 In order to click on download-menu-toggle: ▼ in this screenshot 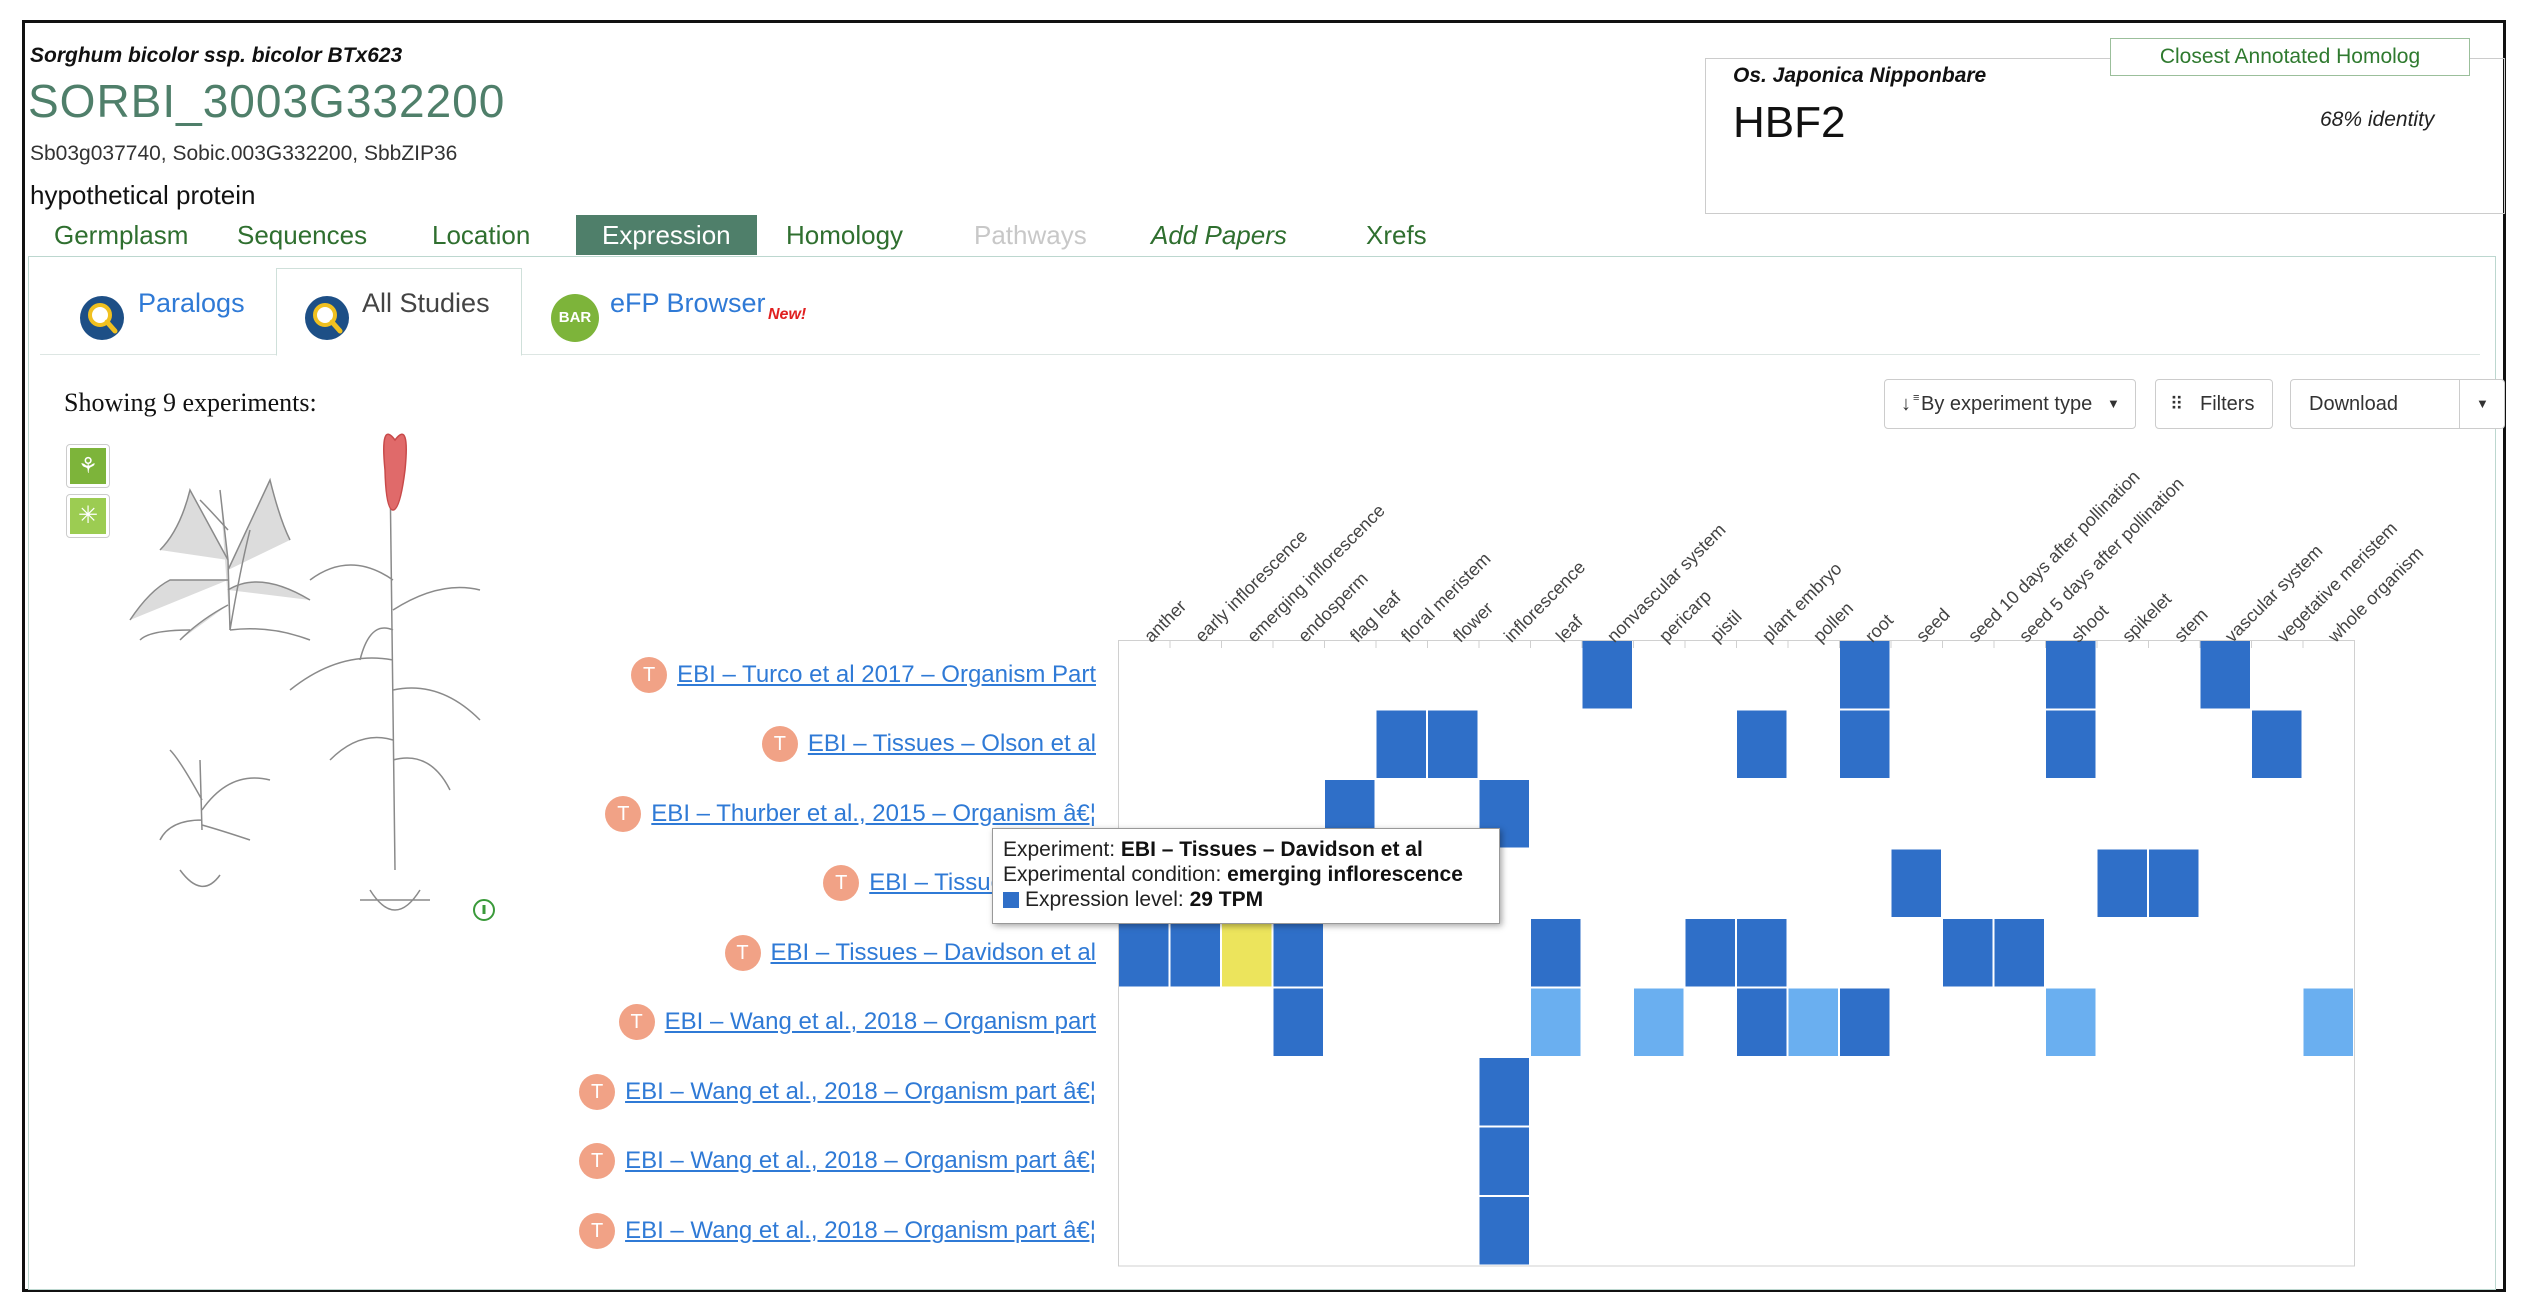, I will do `click(2482, 404)`.